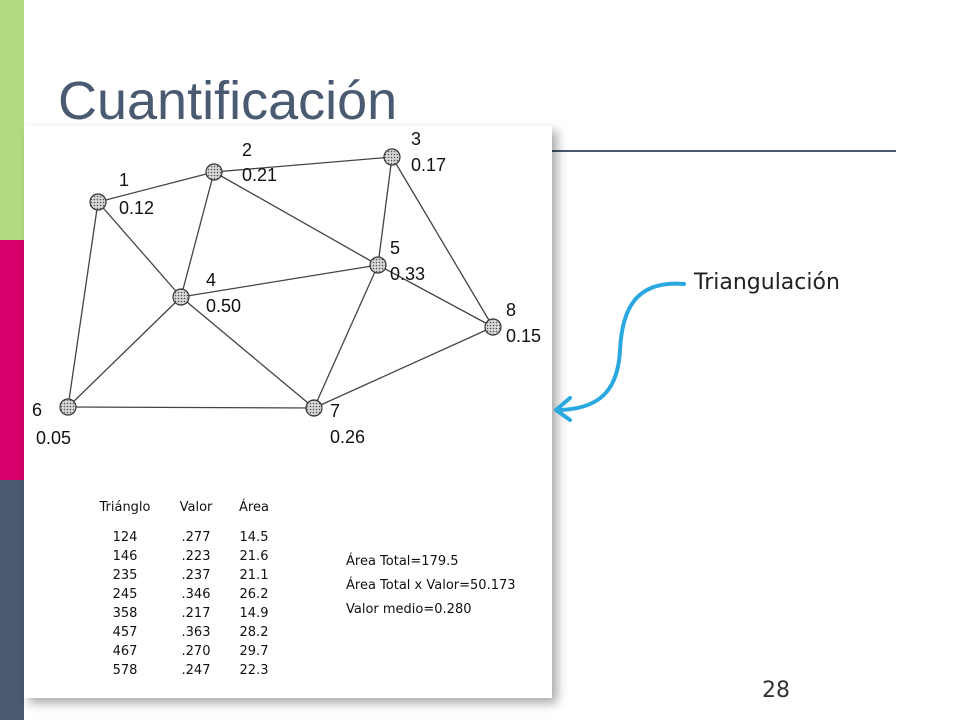 This screenshot has width=960, height=720. I want to click on cell-triangle: 146, so click(125, 556).